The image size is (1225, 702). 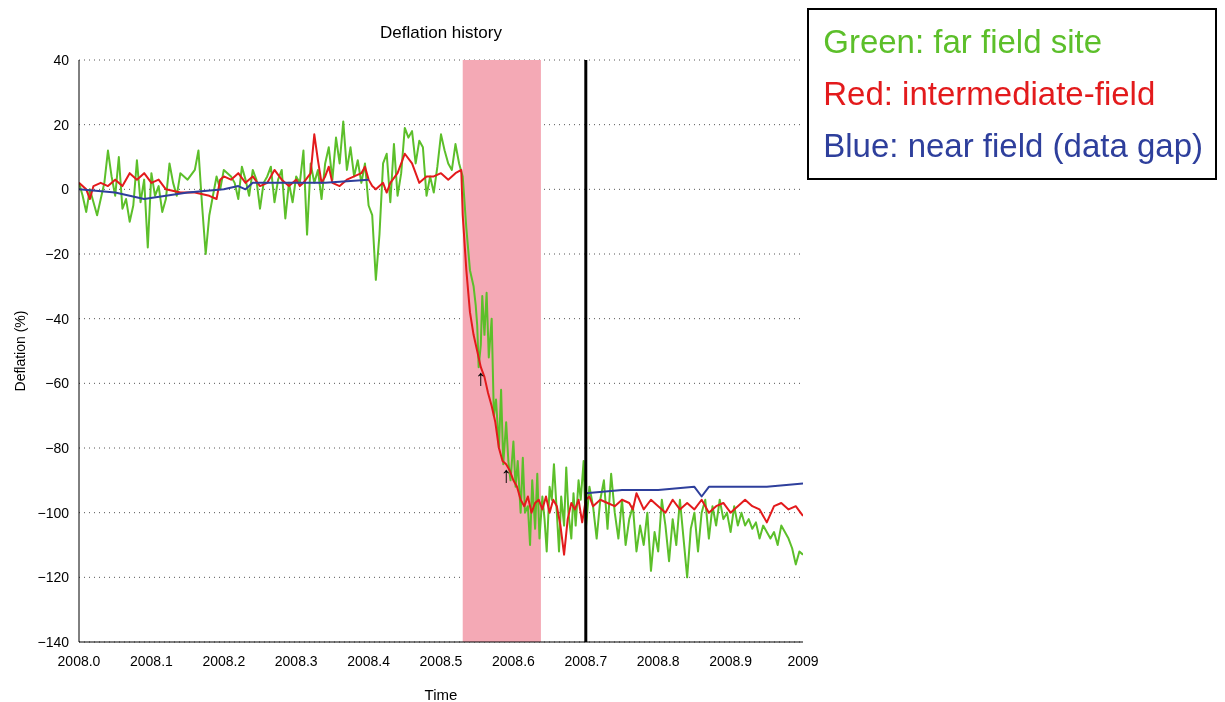 I want to click on x-axis-title: Time, so click(x=441, y=694).